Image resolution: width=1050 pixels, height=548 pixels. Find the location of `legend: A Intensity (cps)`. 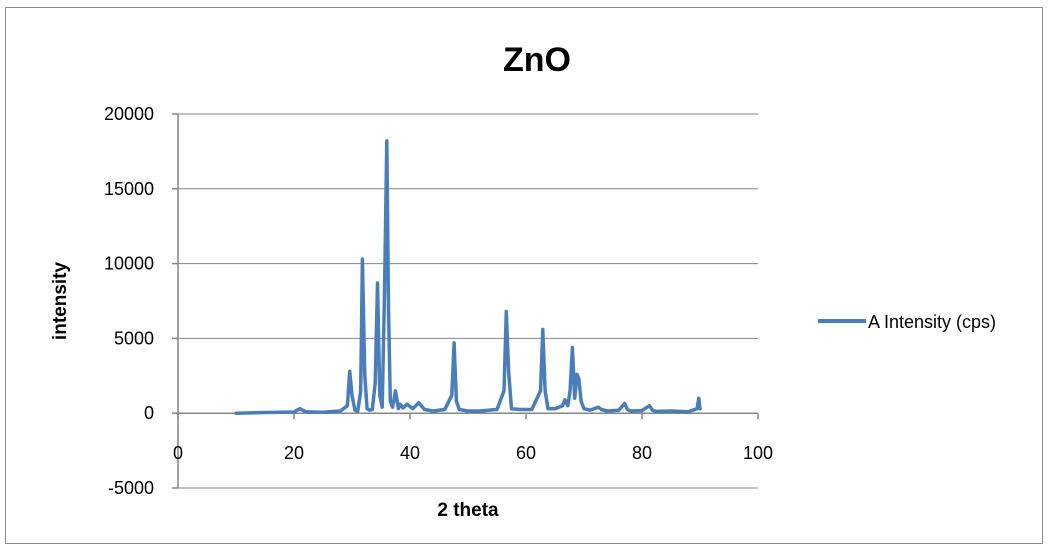

legend: A Intensity (cps) is located at coordinates (907, 322).